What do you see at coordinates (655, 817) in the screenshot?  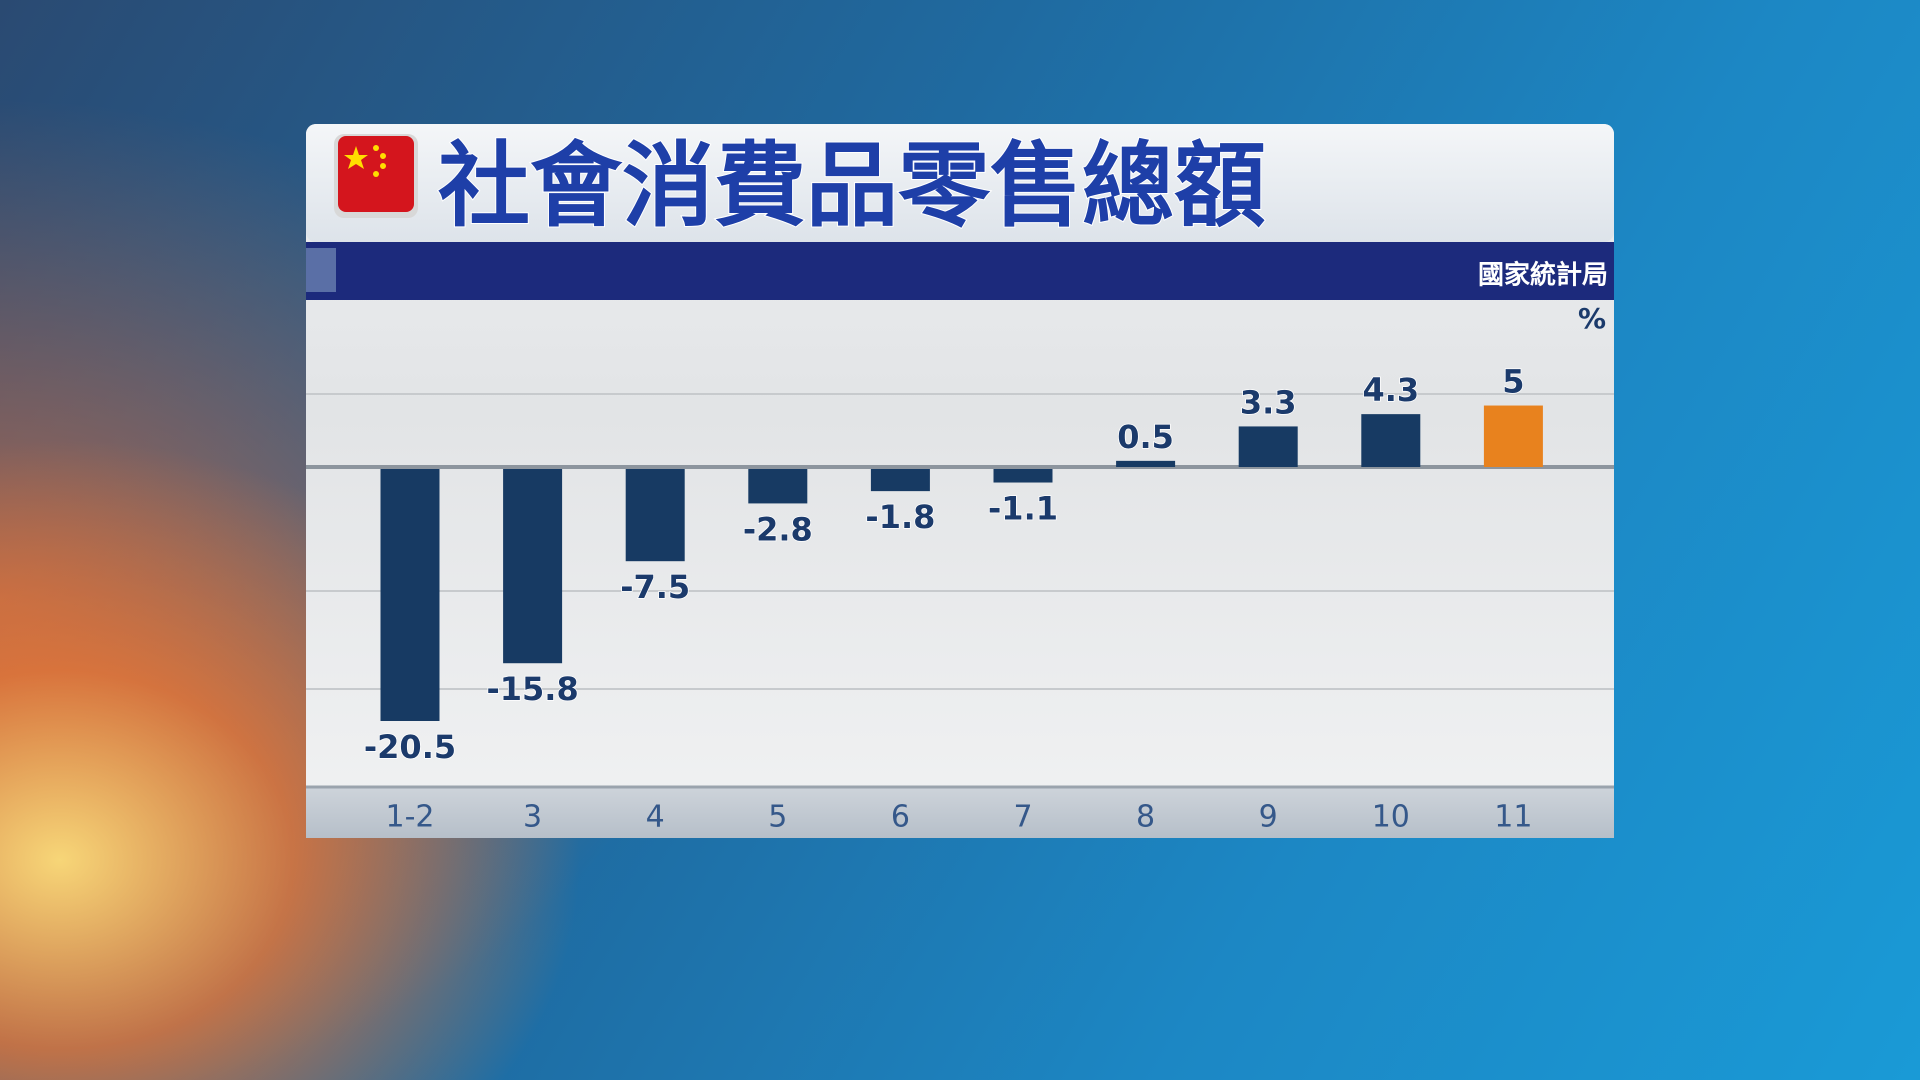 I see `x-tick-label: 4` at bounding box center [655, 817].